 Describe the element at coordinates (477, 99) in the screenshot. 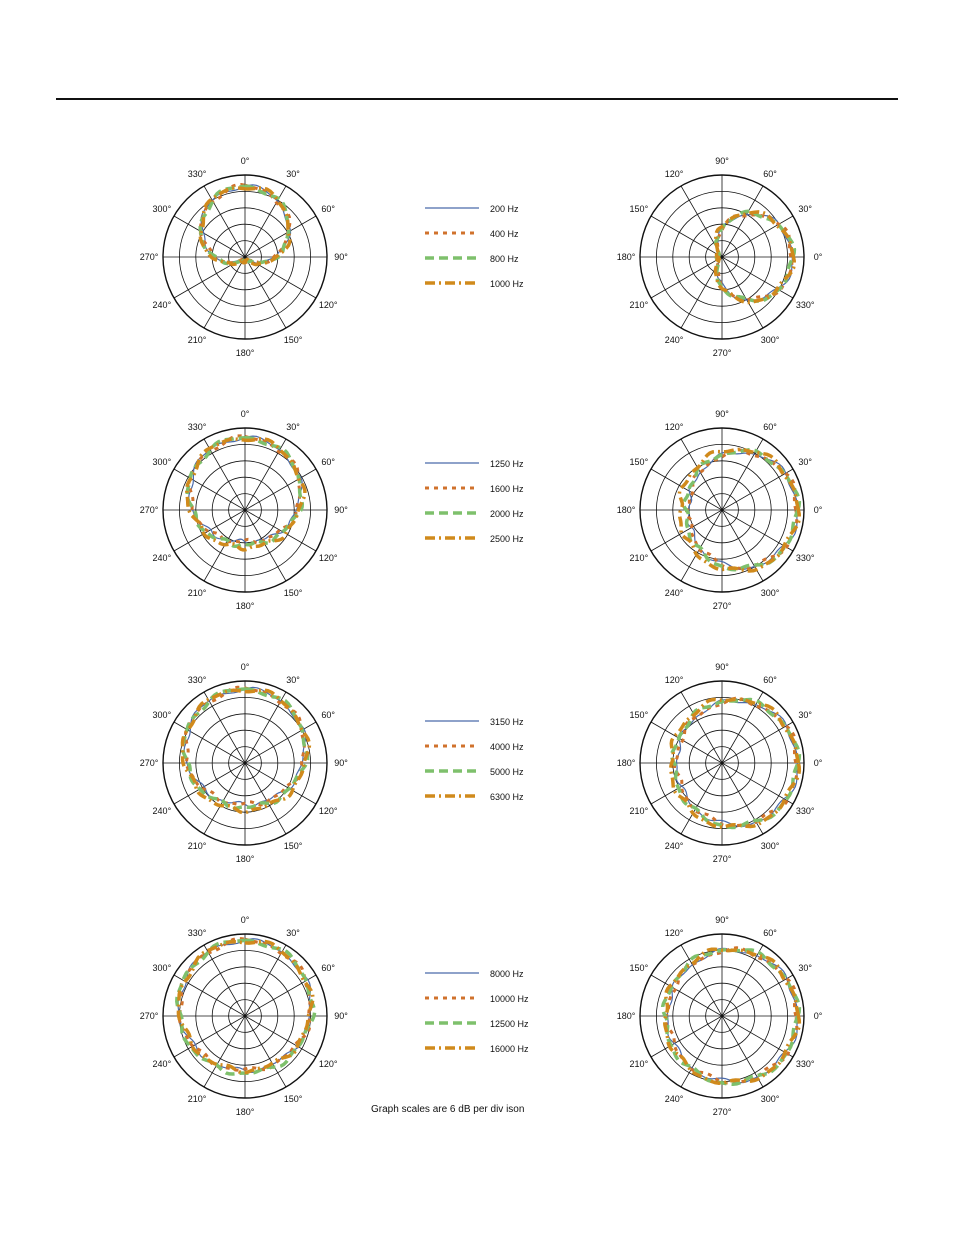

I see `header-rule` at that location.